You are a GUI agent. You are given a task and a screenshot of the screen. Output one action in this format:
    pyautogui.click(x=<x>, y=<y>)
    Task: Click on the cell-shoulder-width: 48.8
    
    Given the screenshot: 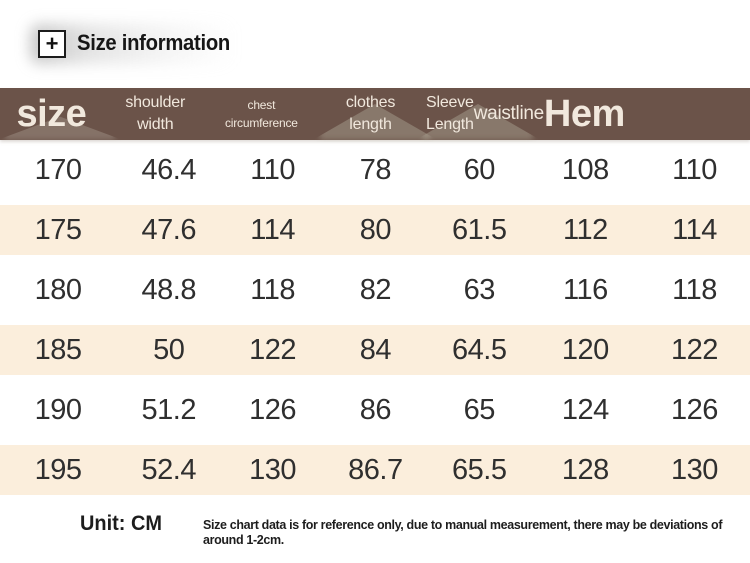 What is the action you would take?
    pyautogui.click(x=169, y=289)
    